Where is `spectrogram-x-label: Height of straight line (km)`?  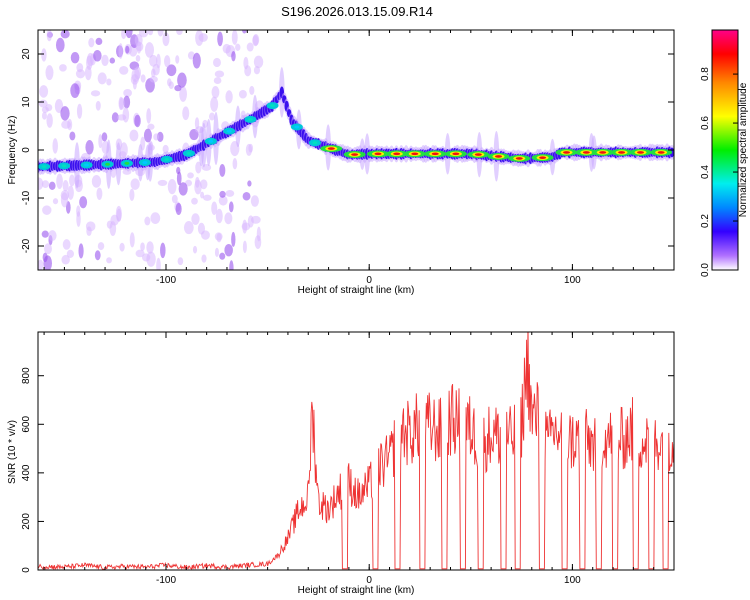
spectrogram-x-label: Height of straight line (km) is located at coordinates (356, 290).